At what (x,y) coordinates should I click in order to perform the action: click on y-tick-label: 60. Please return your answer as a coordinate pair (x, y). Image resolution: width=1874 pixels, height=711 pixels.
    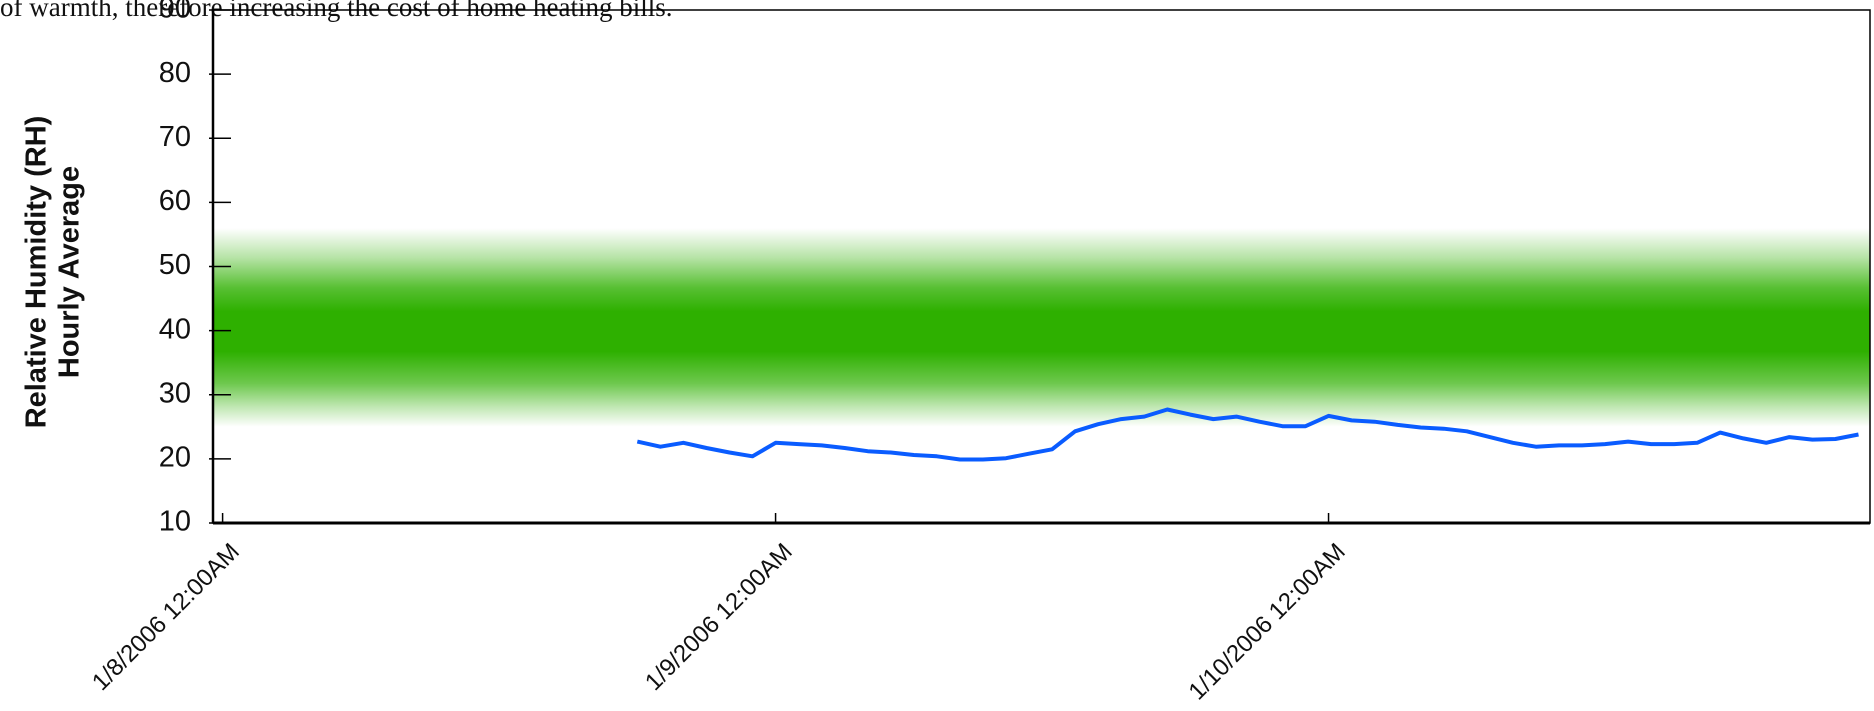
    Looking at the image, I should click on (175, 201).